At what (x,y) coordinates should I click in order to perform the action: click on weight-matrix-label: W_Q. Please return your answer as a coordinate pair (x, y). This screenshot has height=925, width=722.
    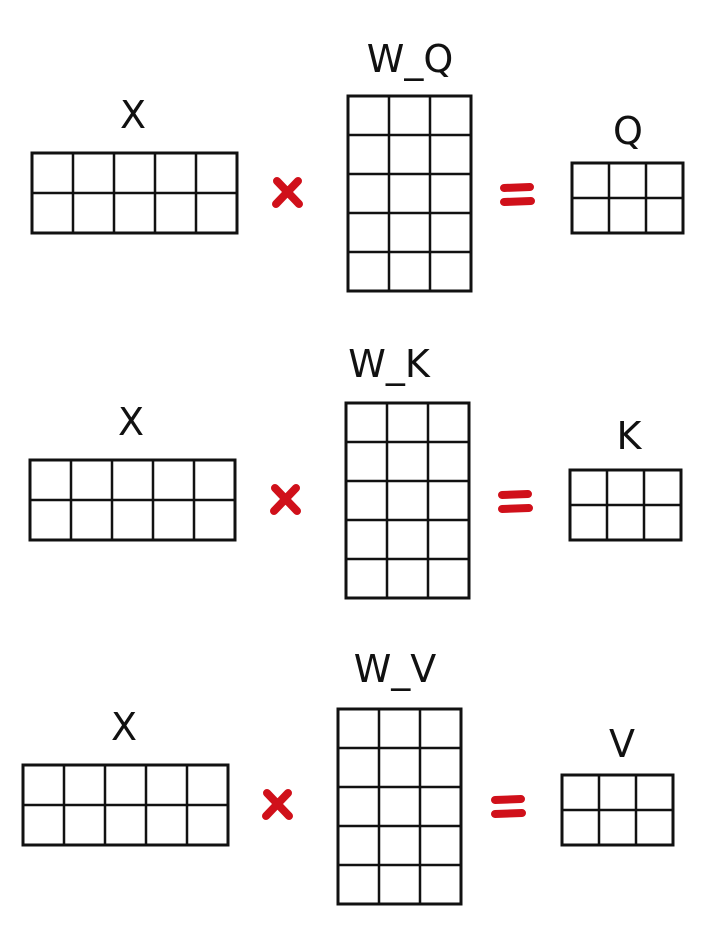
    Looking at the image, I should click on (410, 59).